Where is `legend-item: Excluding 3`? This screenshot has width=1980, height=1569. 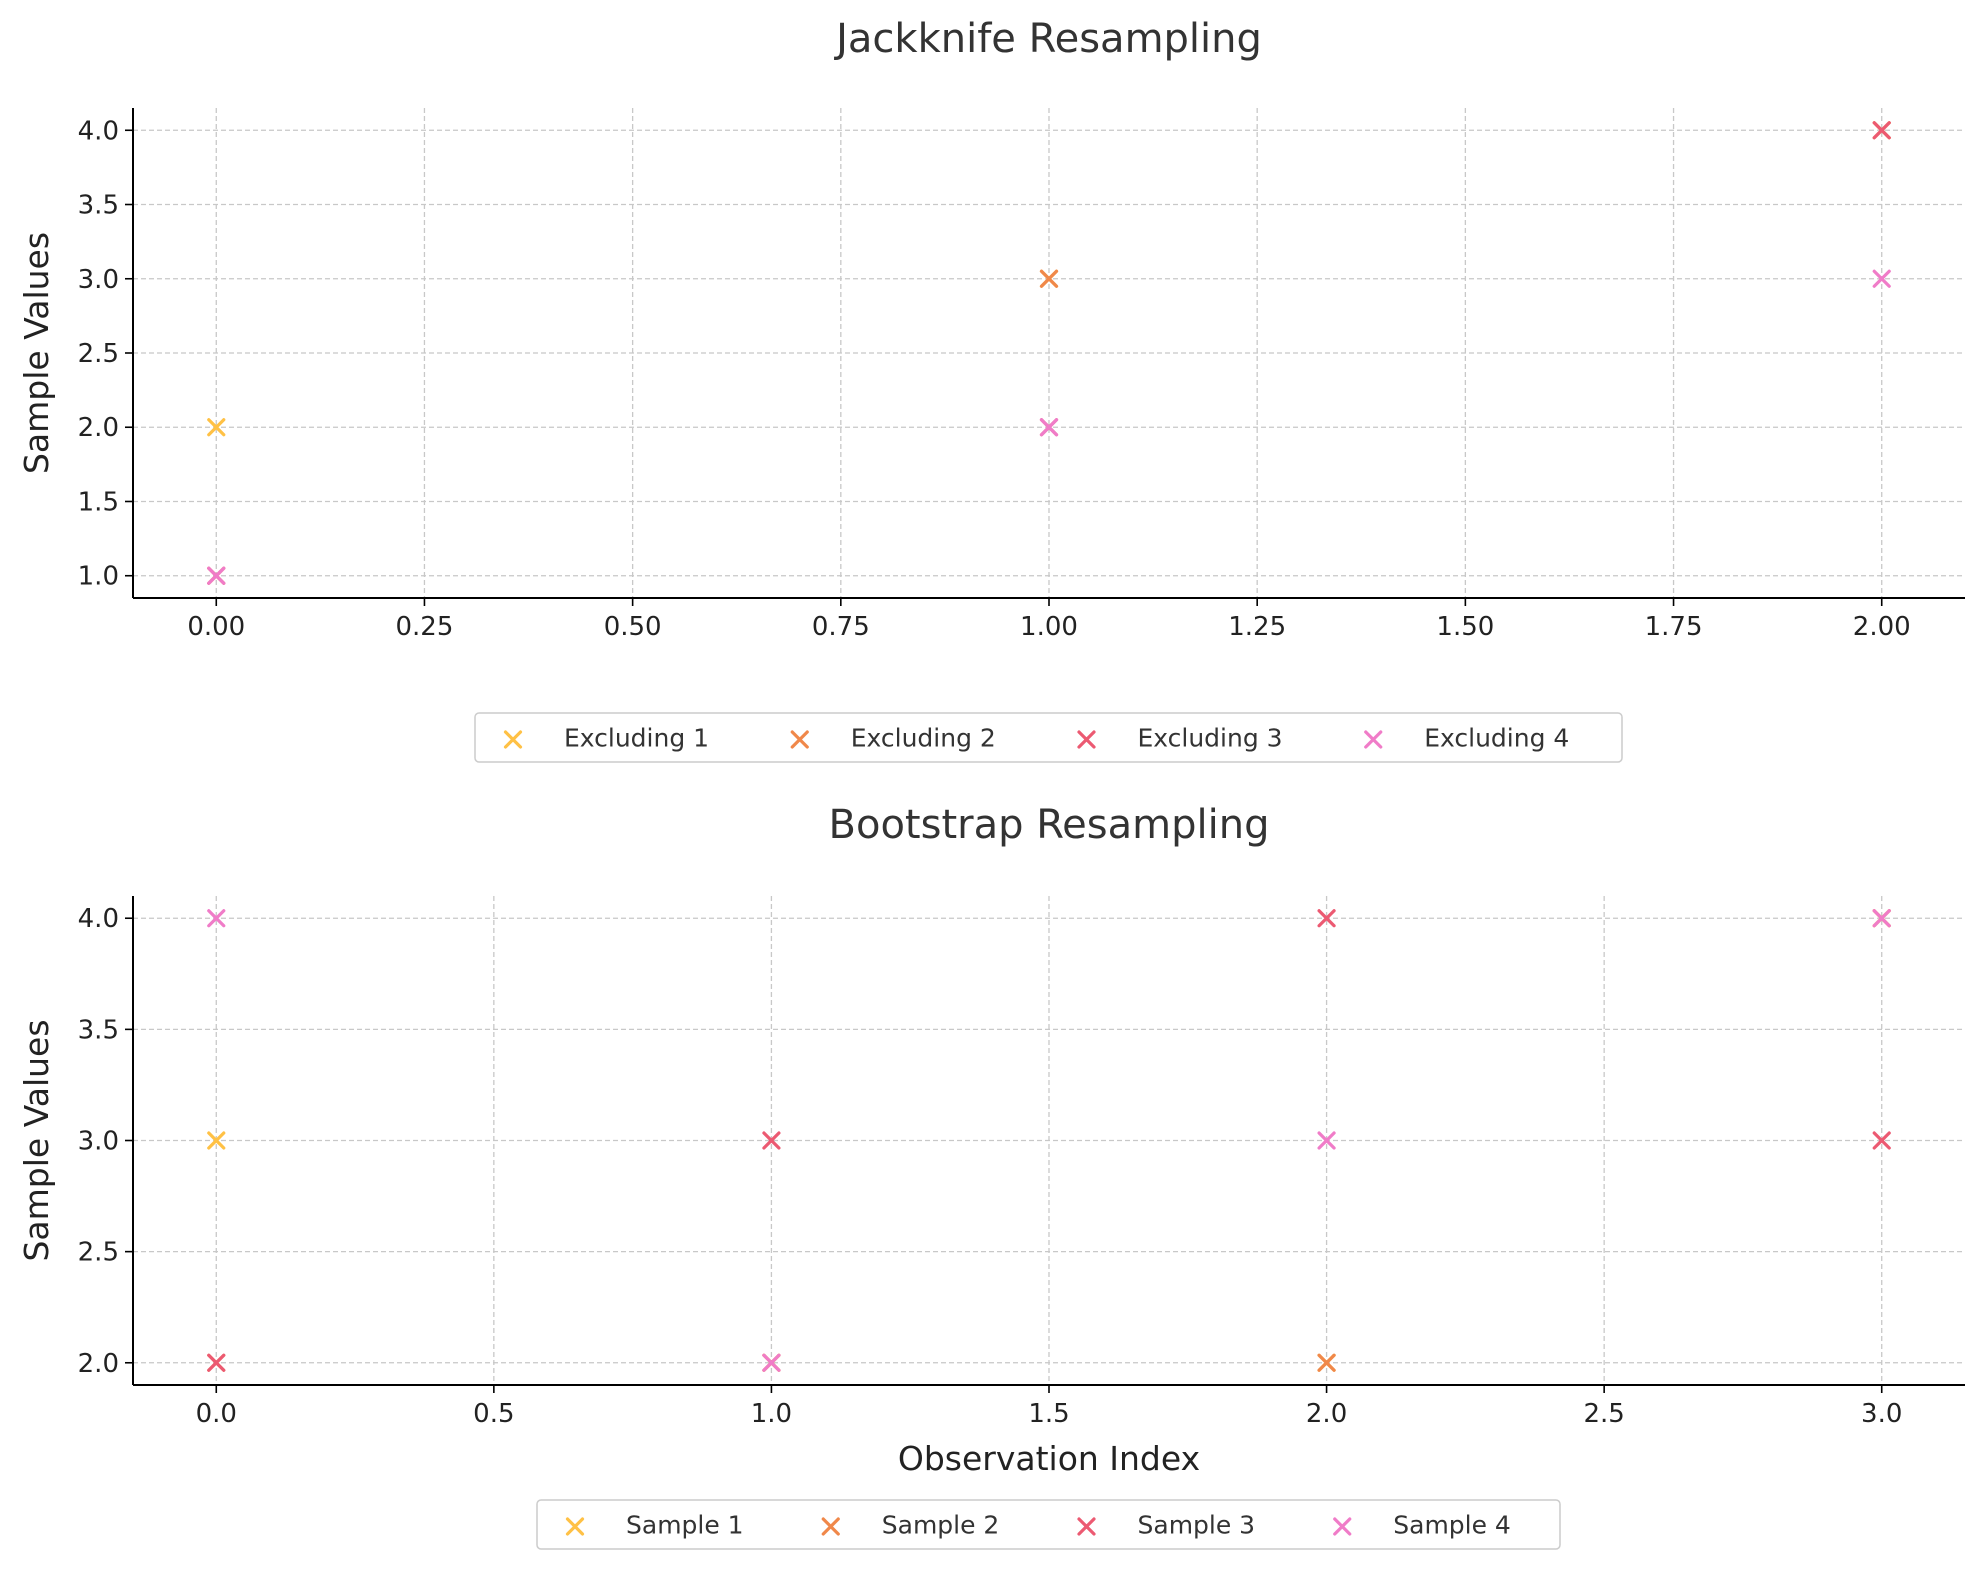 legend-item: Excluding 3 is located at coordinates (1180, 738).